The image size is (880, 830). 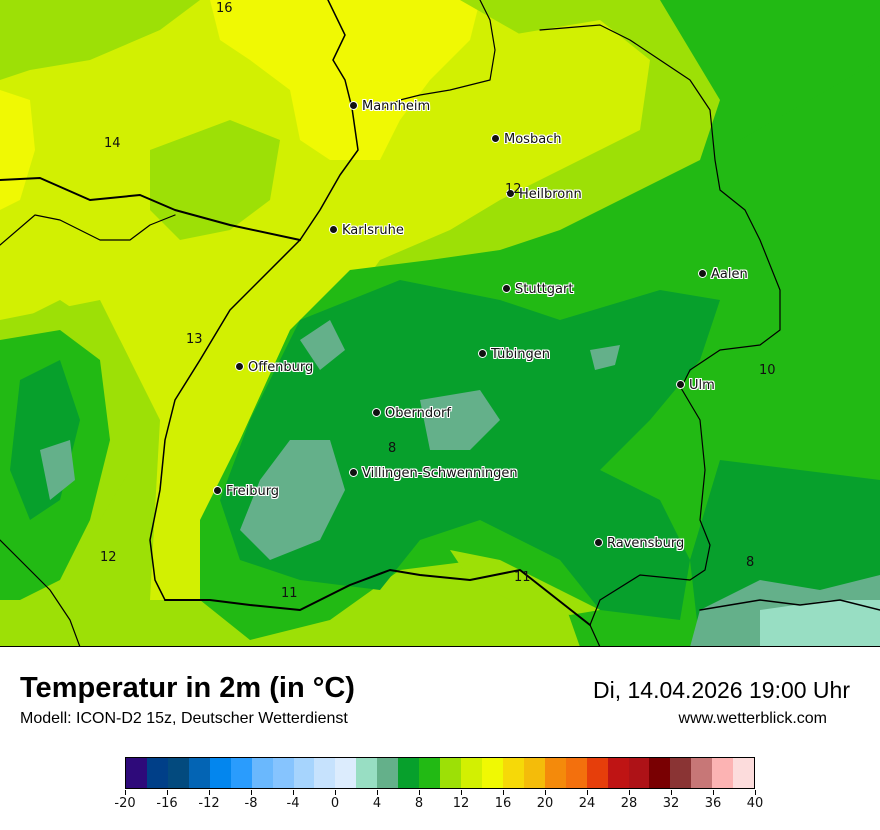 What do you see at coordinates (537, 289) in the screenshot?
I see `city-stuttgart: Stuttgart` at bounding box center [537, 289].